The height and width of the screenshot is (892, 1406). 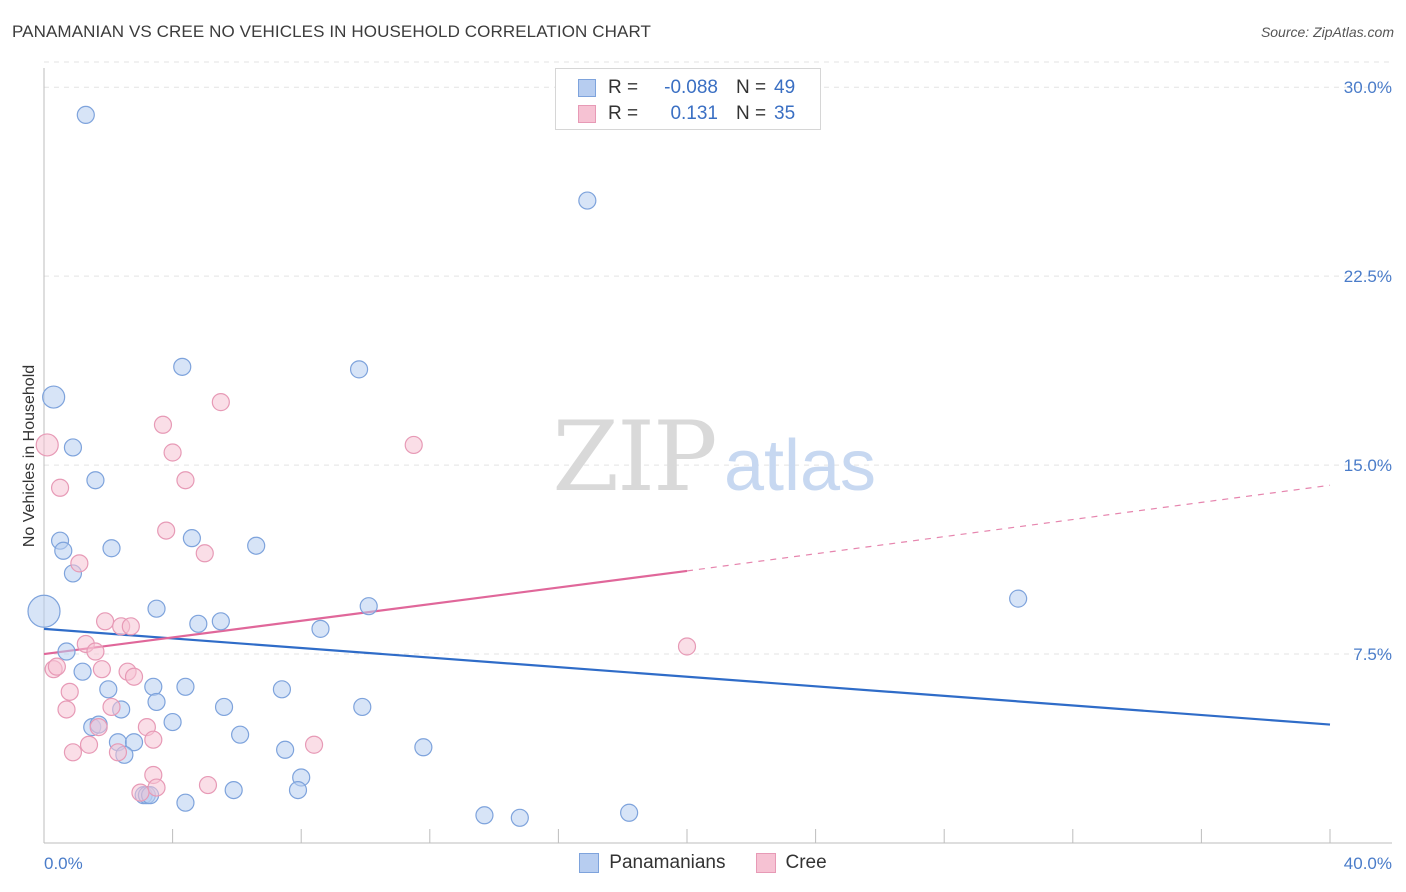 What do you see at coordinates (785, 87) in the screenshot?
I see `n-value: 49` at bounding box center [785, 87].